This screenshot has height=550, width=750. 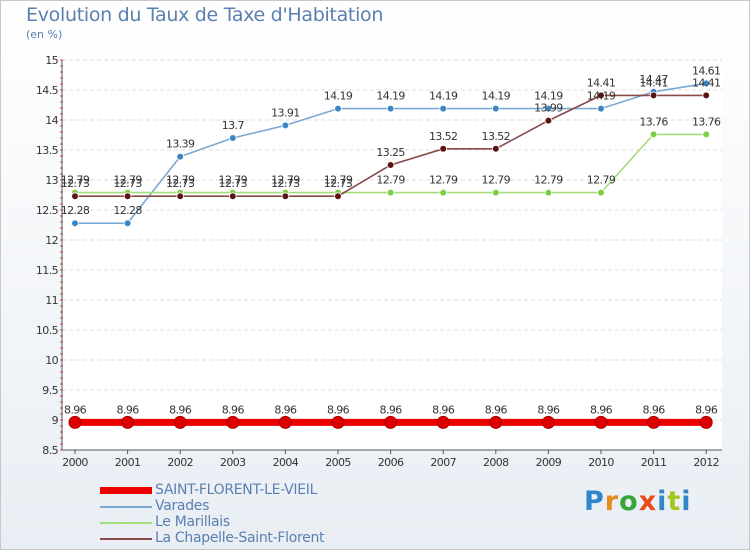 What do you see at coordinates (236, 490) in the screenshot?
I see `legend-label-saint-florent: SAINT-FLORENT-LE-VIEIL` at bounding box center [236, 490].